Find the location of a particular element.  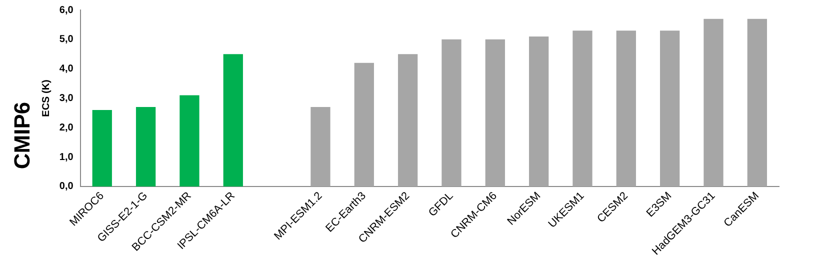

y-tick-label: 3,0 is located at coordinates (66, 98).